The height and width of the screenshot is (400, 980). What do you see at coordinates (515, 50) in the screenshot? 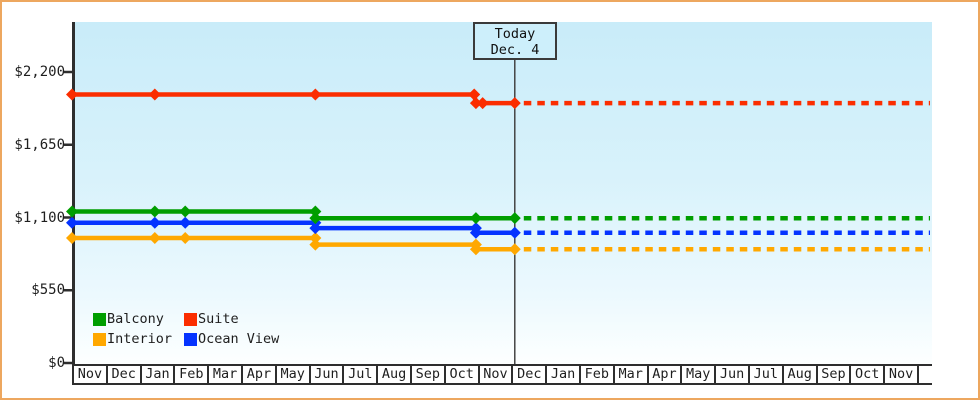
I see `today-date: Dec. 4` at bounding box center [515, 50].